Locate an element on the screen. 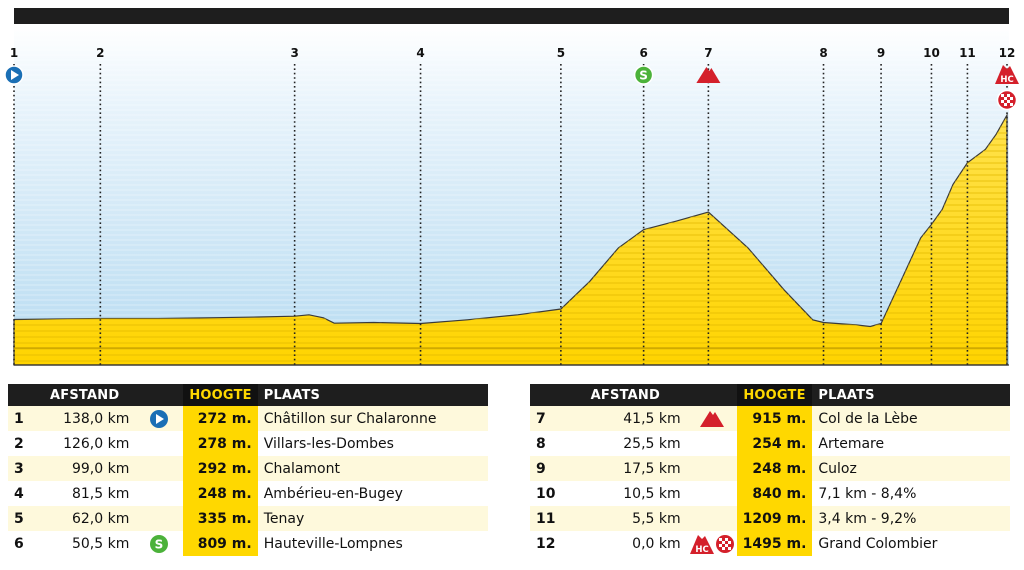 This screenshot has width=1024, height=570. row-place: Chalamont is located at coordinates (372, 468).